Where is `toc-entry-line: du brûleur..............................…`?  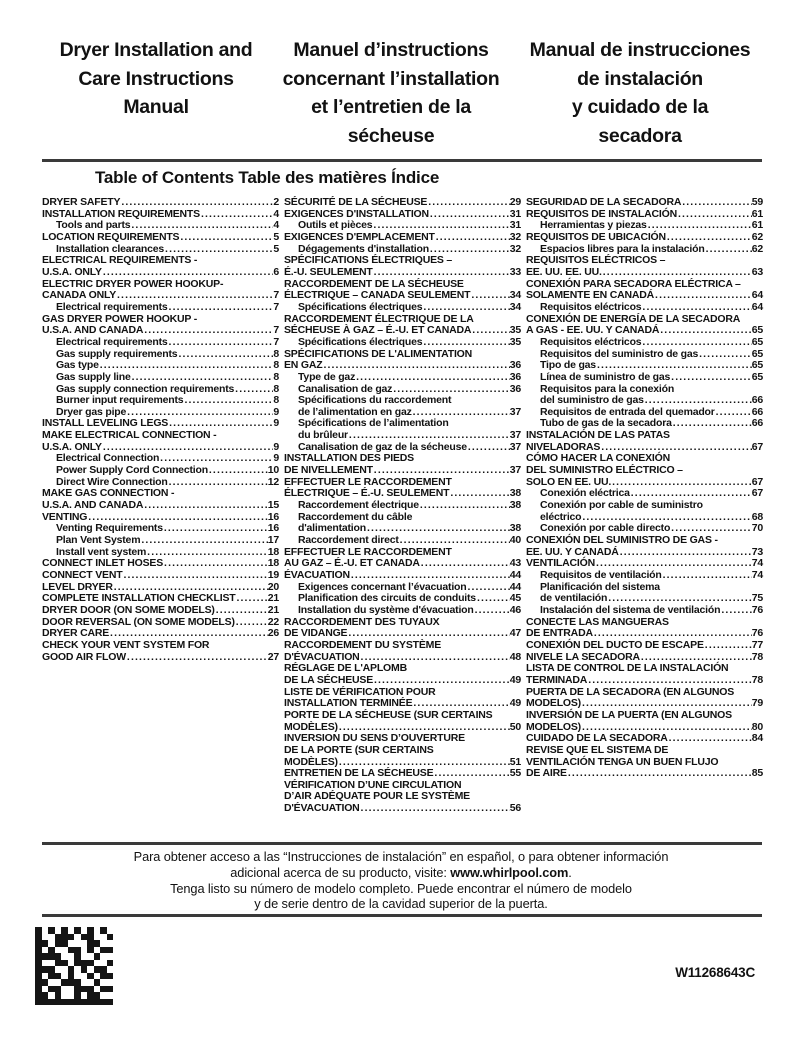
toc-entry-line: du brûleur..............................… is located at coordinates (402, 435).